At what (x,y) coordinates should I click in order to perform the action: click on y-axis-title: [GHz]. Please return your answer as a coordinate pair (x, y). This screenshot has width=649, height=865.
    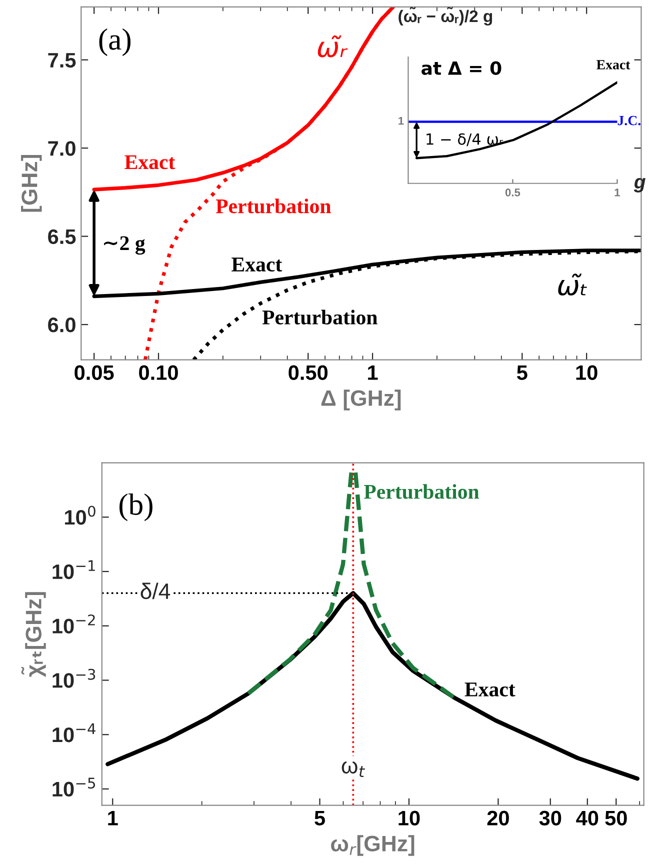
    Looking at the image, I should click on (31, 183).